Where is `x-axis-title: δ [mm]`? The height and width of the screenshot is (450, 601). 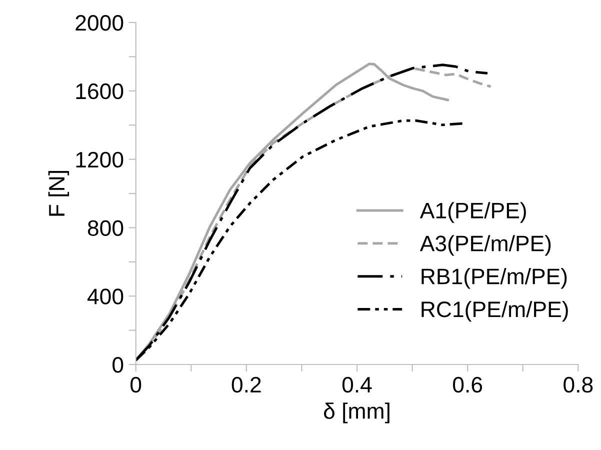
x-axis-title: δ [mm] is located at coordinates (357, 413).